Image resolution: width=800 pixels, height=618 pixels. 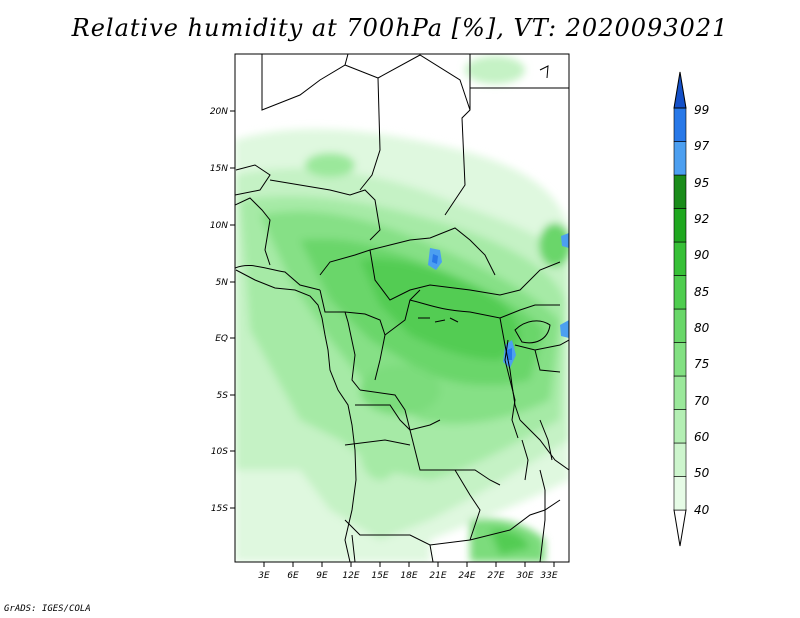 I want to click on lat-label-5s: 5S, so click(x=223, y=396).